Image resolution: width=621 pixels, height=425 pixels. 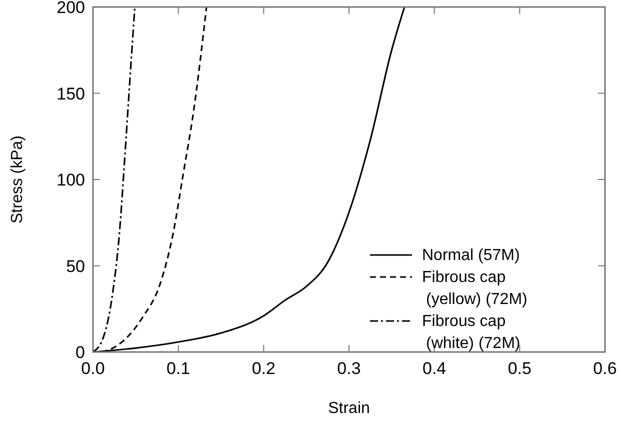 What do you see at coordinates (17, 179) in the screenshot?
I see `y-axis-title: Stress (kPa)` at bounding box center [17, 179].